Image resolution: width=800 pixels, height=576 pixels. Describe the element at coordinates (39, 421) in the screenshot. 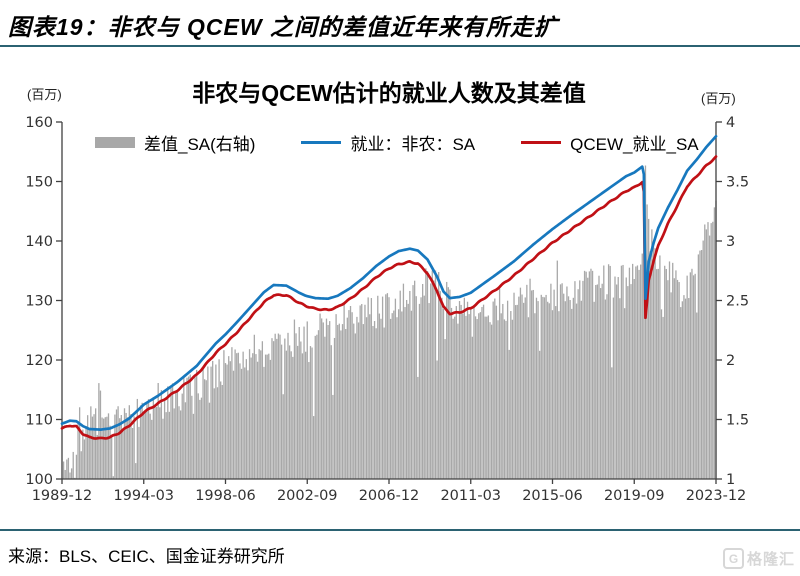

I see `svg-text: 110` at that location.